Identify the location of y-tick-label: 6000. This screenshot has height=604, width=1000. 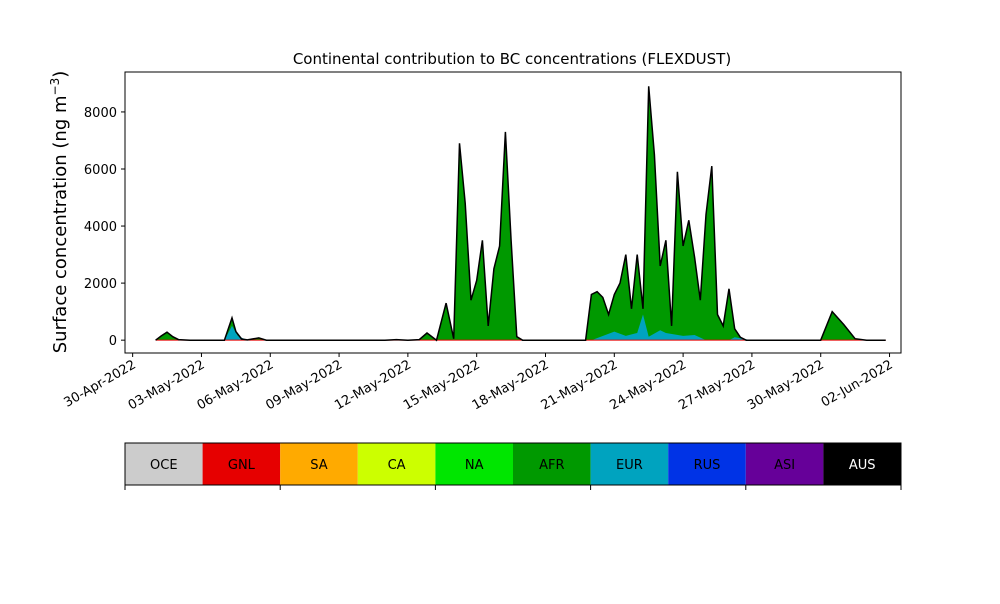
(100, 170).